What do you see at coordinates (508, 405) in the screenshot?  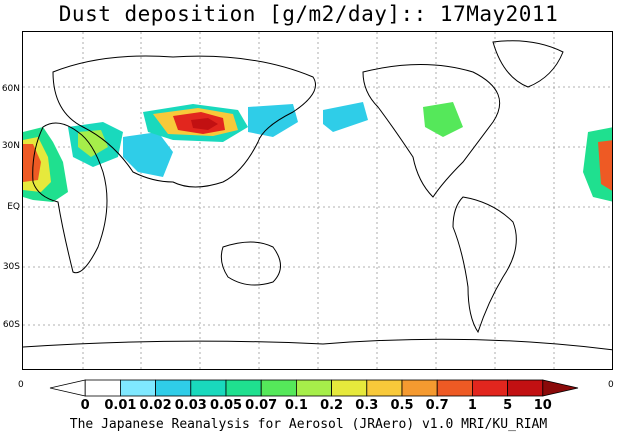 I see `colorbar-label: 5` at bounding box center [508, 405].